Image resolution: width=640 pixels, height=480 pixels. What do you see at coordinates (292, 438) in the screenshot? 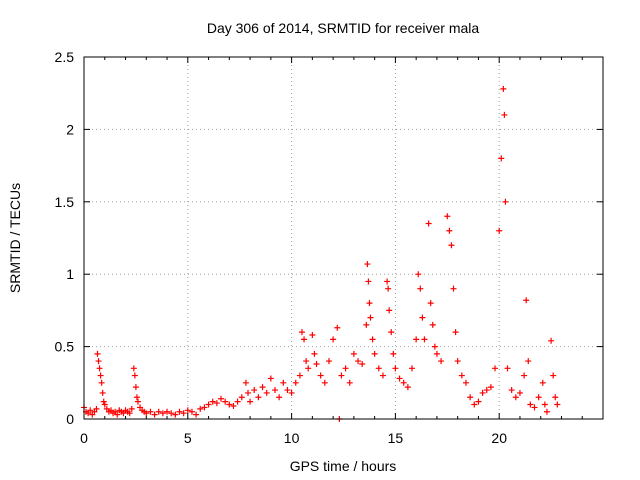
I see `x-tick-label: 10` at bounding box center [292, 438].